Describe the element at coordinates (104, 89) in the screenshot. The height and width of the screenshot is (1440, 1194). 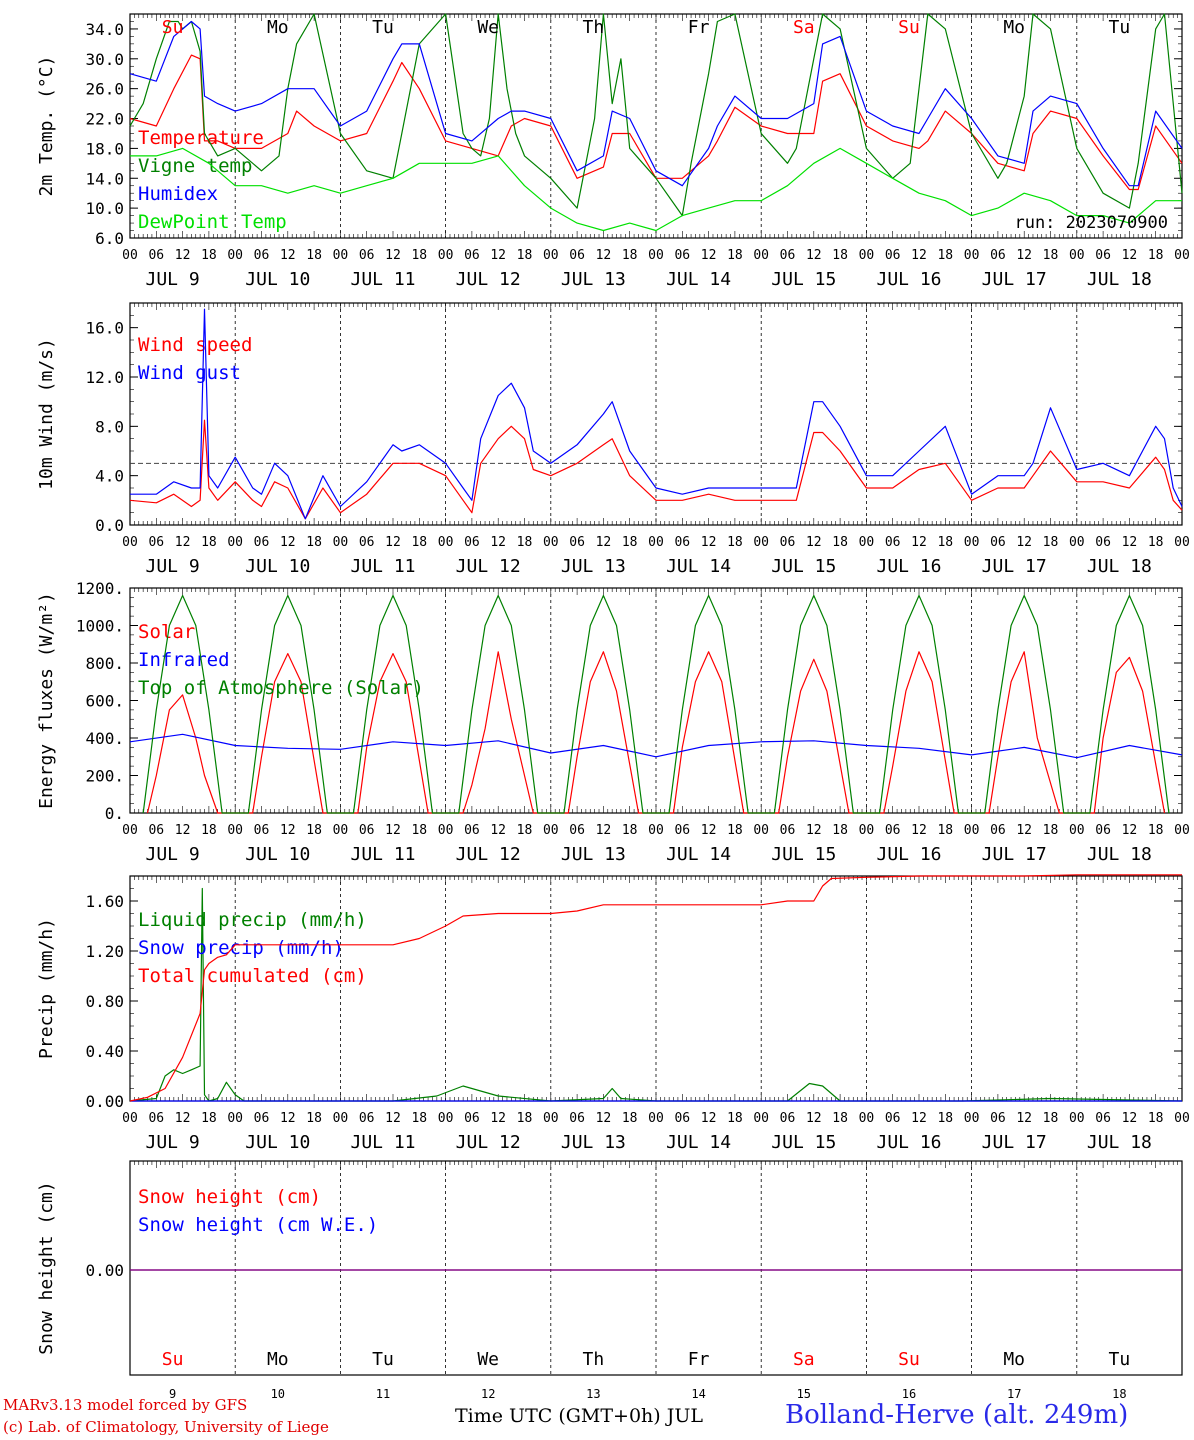
I see `y-tick-label: 26.0` at that location.